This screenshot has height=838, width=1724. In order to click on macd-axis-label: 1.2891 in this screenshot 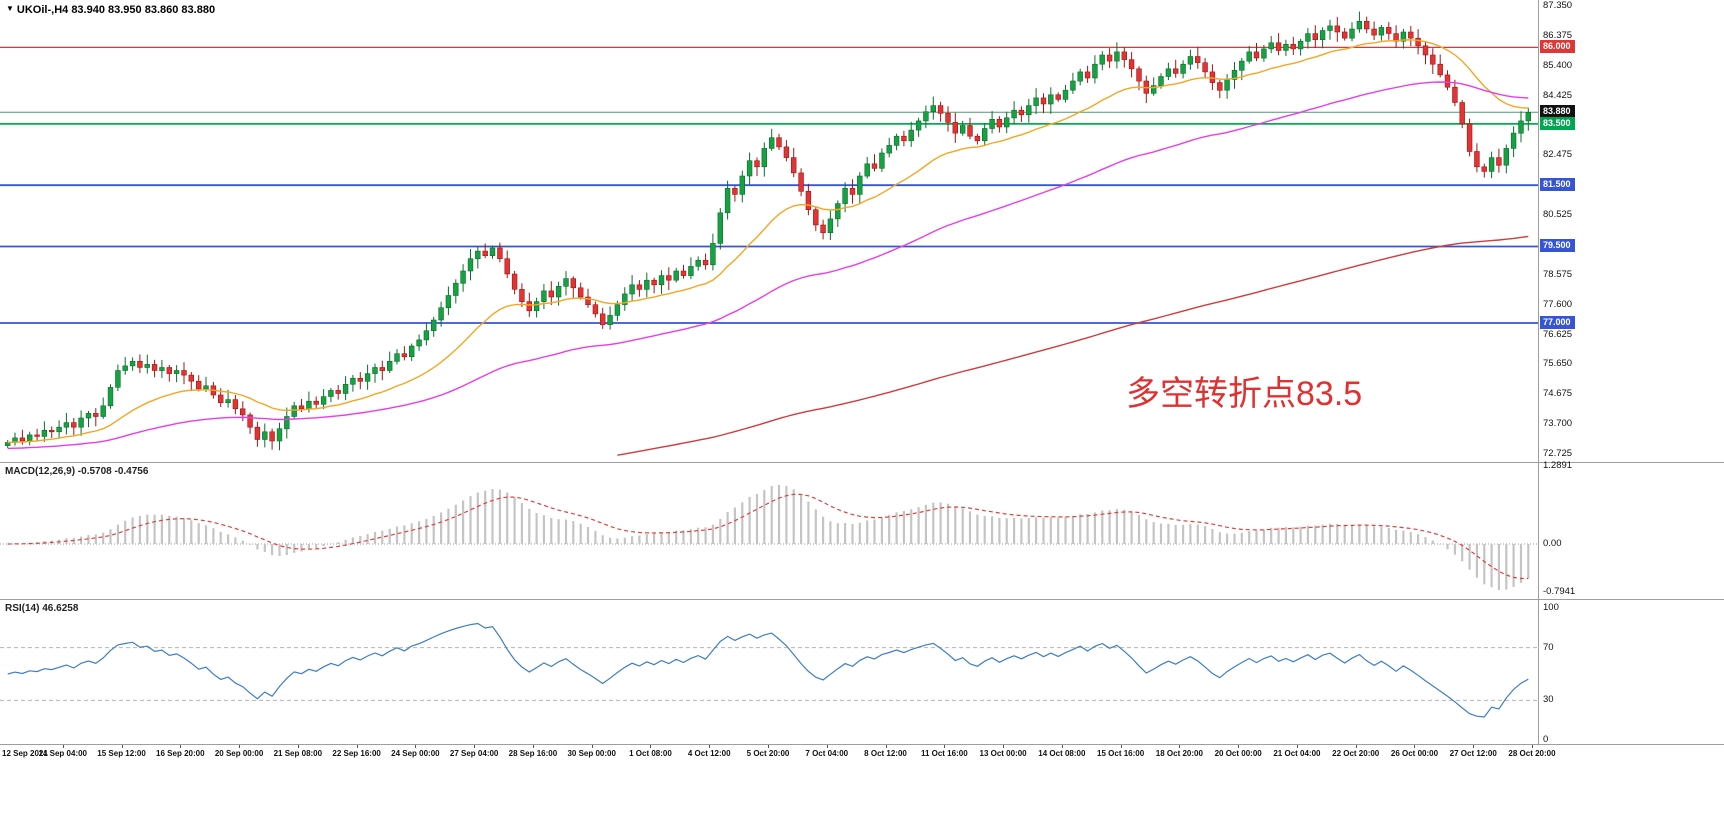, I will do `click(1558, 465)`.